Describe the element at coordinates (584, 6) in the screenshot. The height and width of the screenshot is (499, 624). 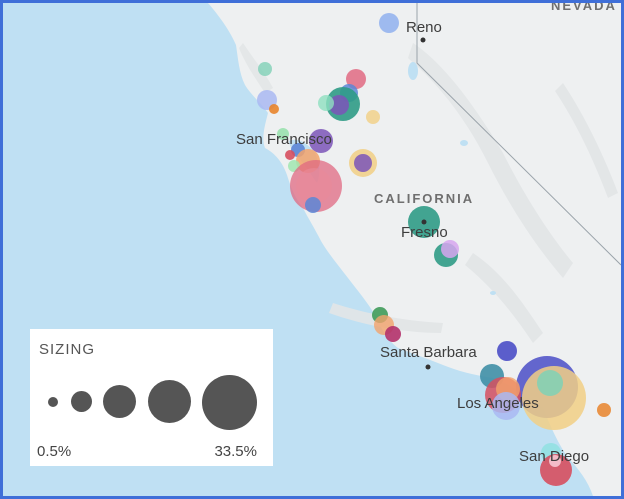
I see `nevada-label: NEVADA` at that location.